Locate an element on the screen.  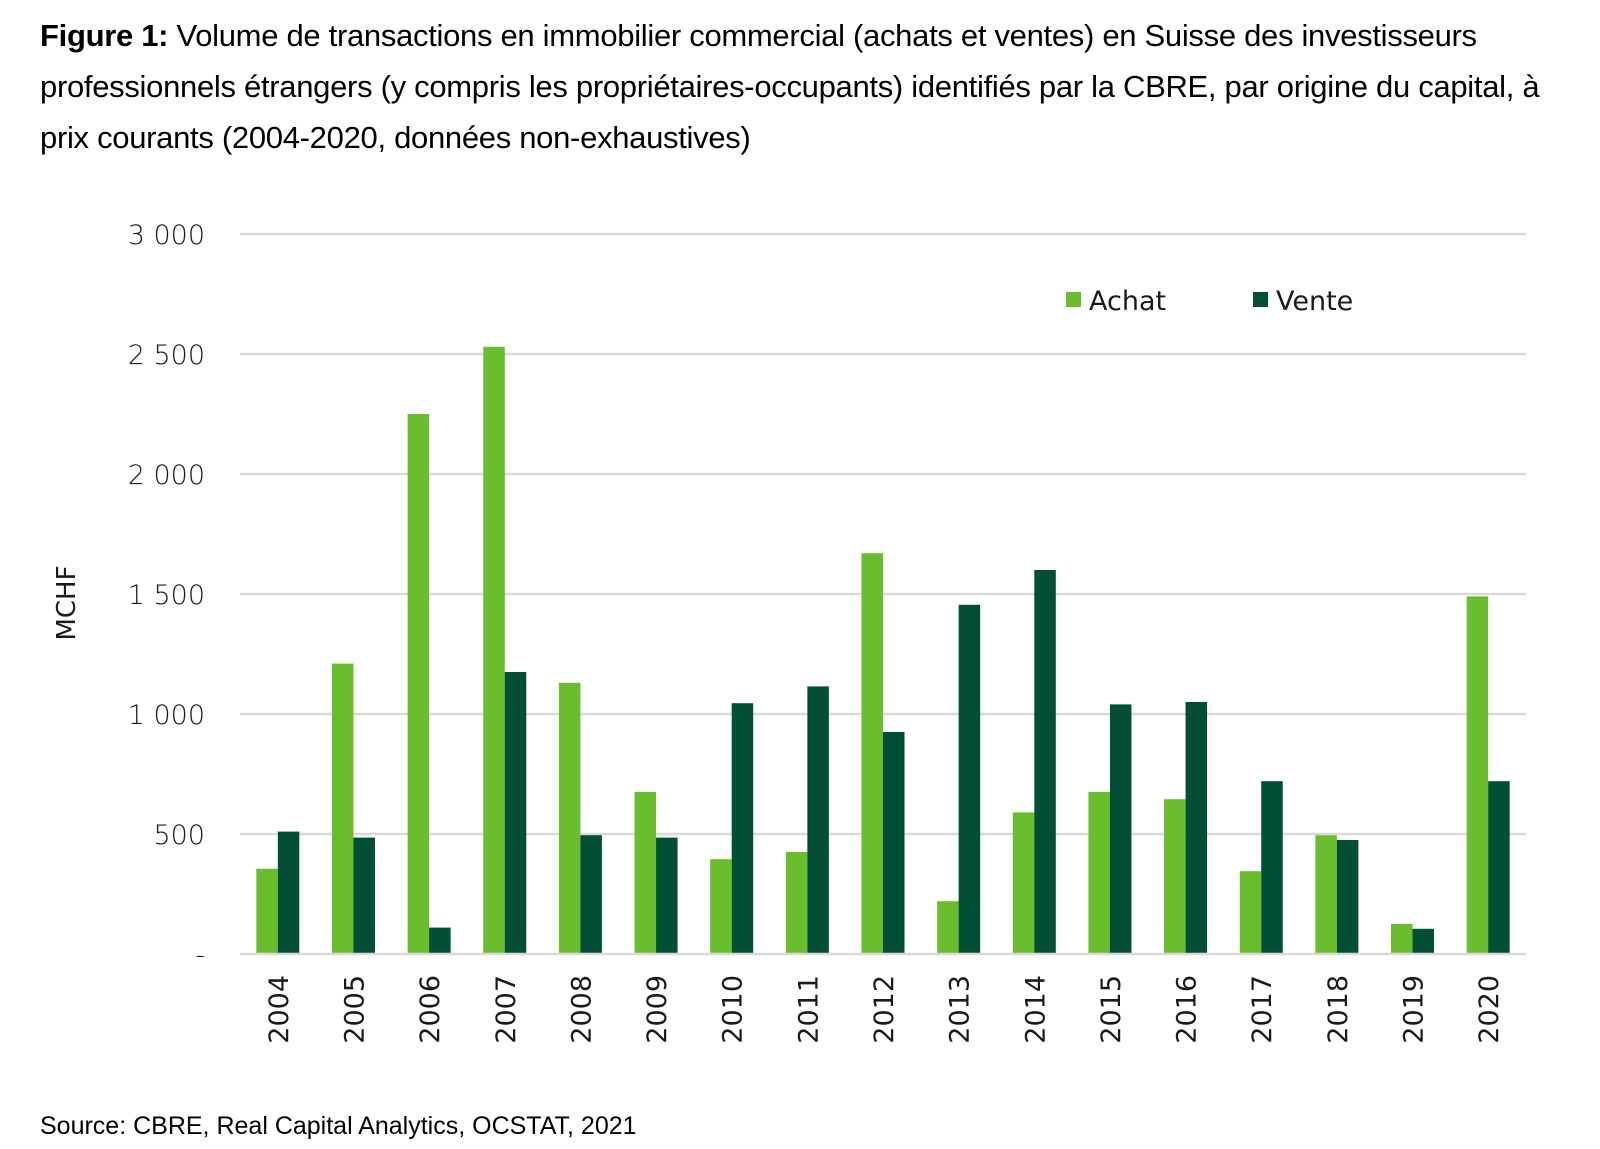
x-tick-label: 2010 is located at coordinates (733, 1009).